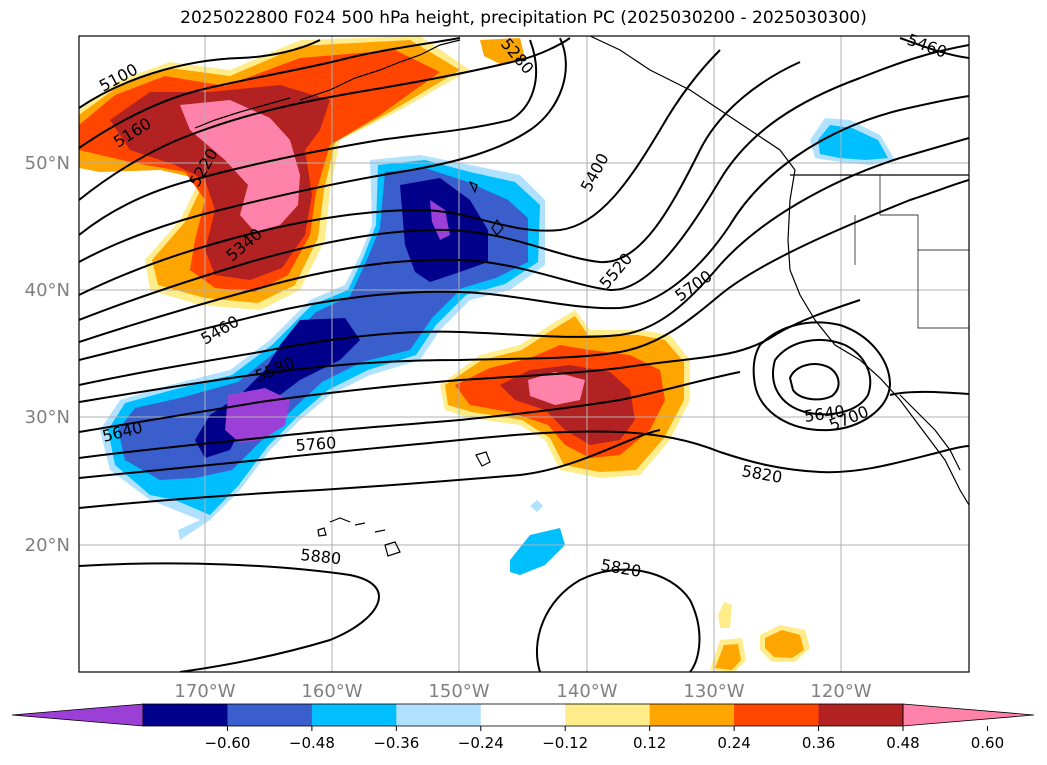  Describe the element at coordinates (586, 691) in the screenshot. I see `lon-label: 140°W` at that location.